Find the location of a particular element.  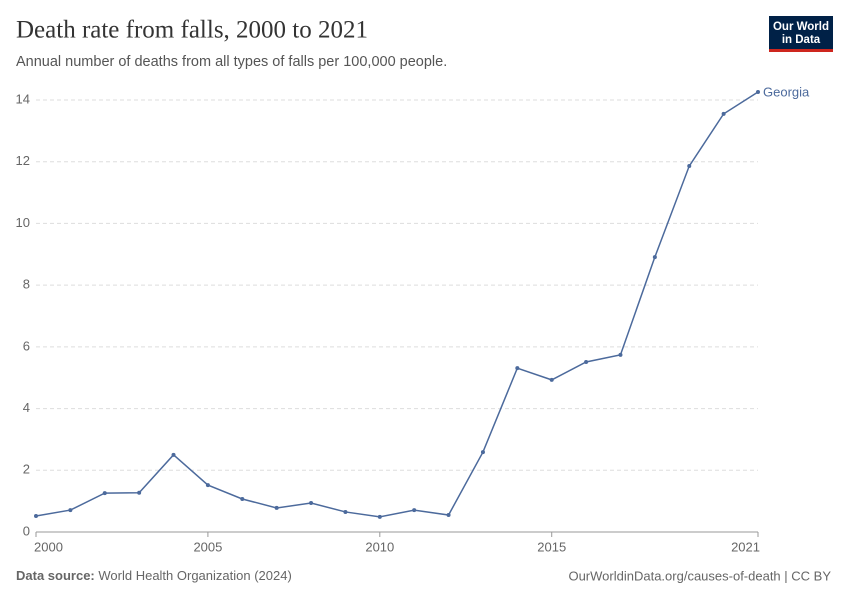

chart-title: Death rate from falls, 2000 to 2021 is located at coordinates (192, 30).